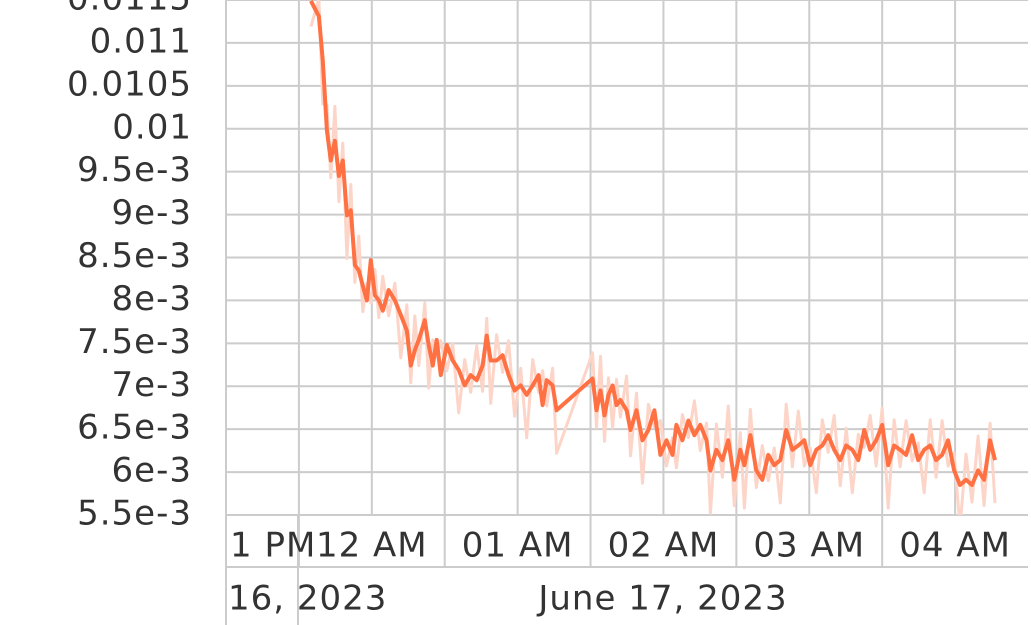  What do you see at coordinates (661, 599) in the screenshot?
I see `date-label: June 17, 2023` at bounding box center [661, 599].